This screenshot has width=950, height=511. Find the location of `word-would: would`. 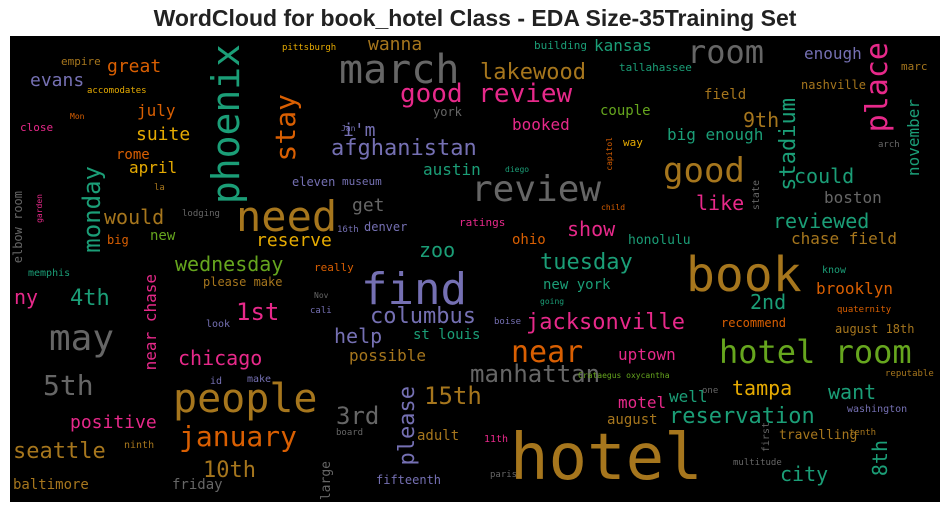

word-would: would is located at coordinates (134, 217).